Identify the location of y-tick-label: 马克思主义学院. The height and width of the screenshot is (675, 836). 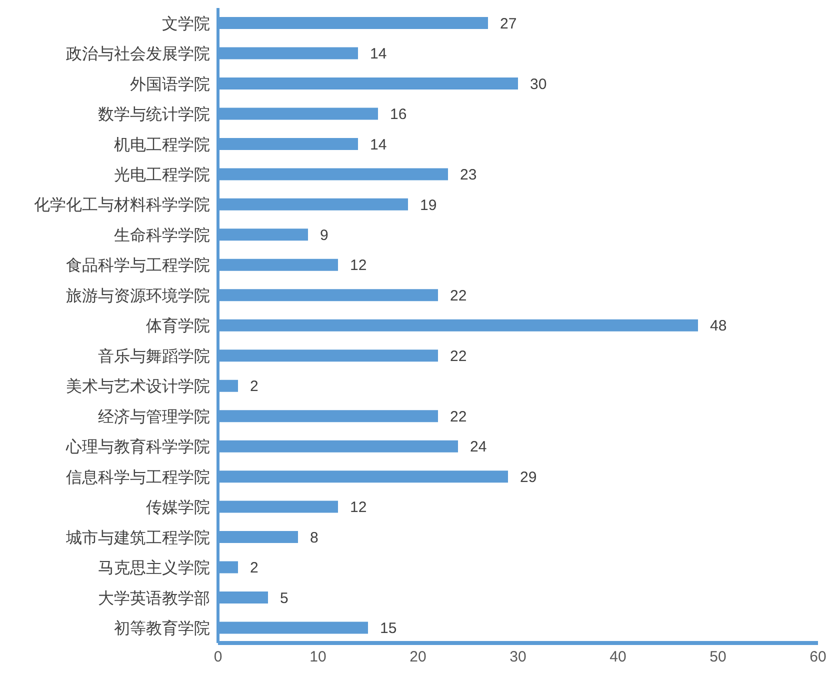
(154, 568).